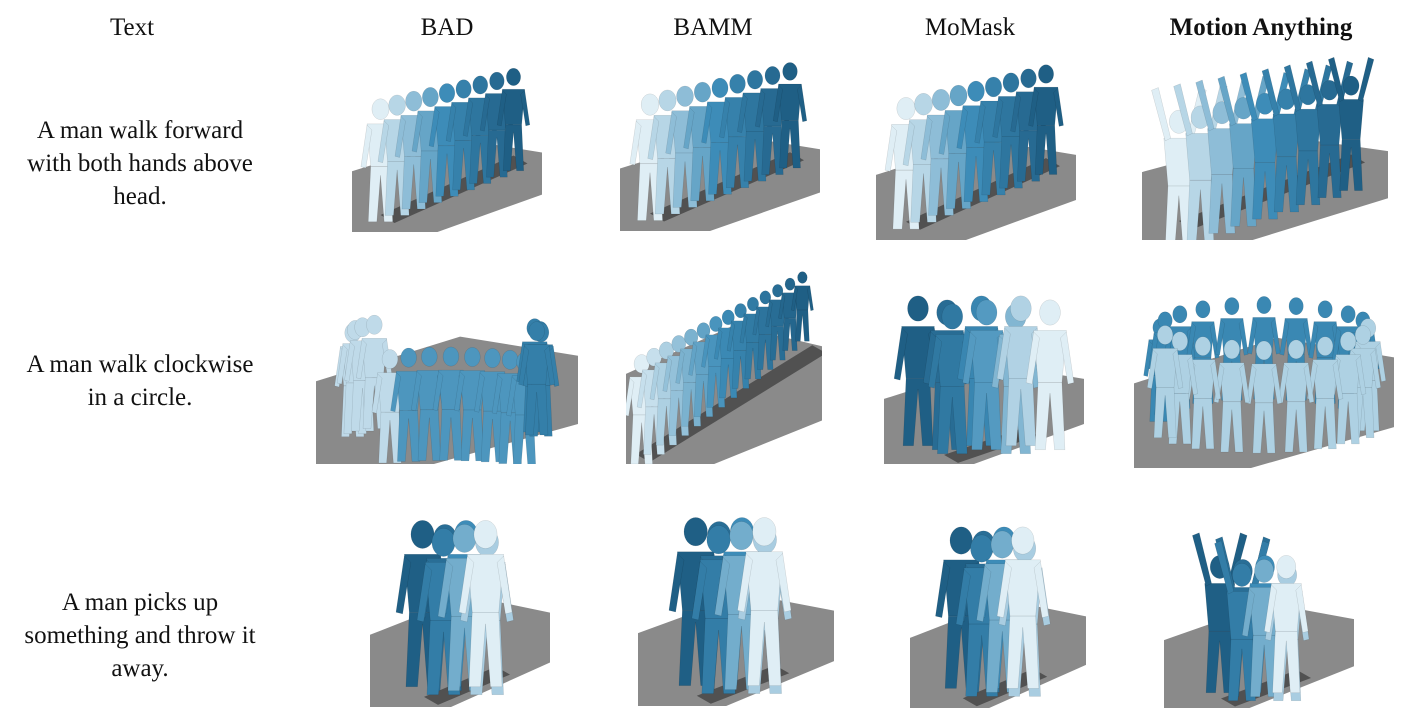  Describe the element at coordinates (970, 27) in the screenshot. I see `header-momask: MoMask` at that location.